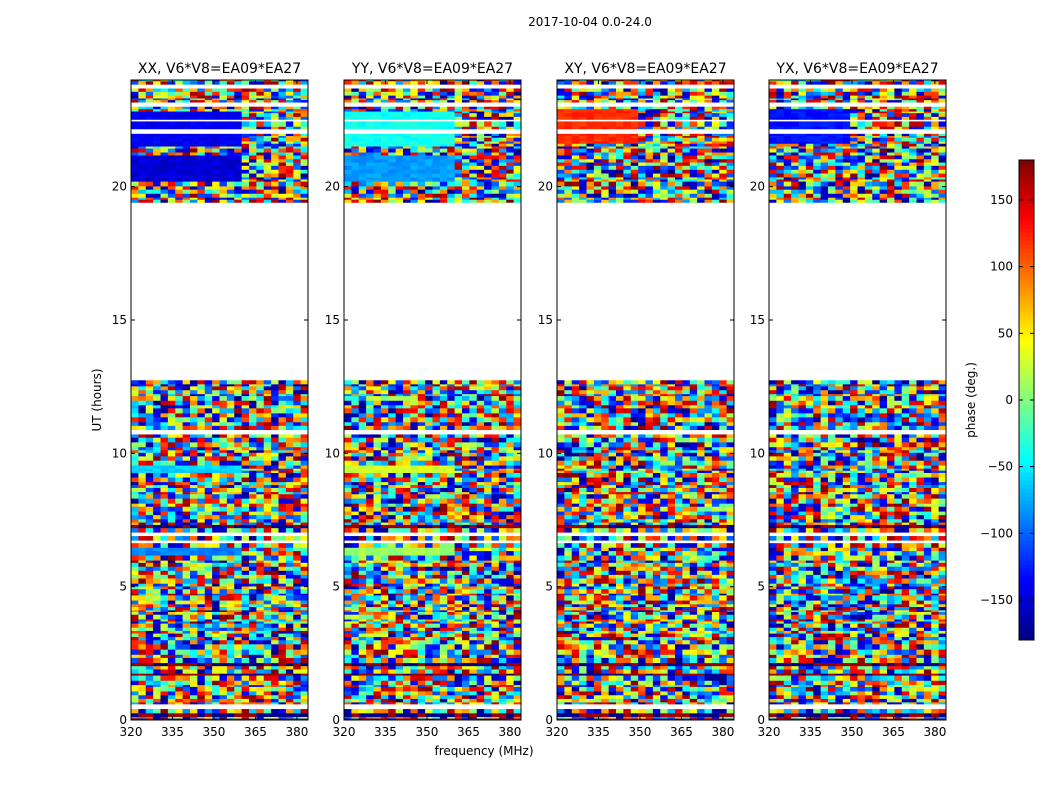  I want to click on colorbar-tick-label: −150, so click(996, 600).